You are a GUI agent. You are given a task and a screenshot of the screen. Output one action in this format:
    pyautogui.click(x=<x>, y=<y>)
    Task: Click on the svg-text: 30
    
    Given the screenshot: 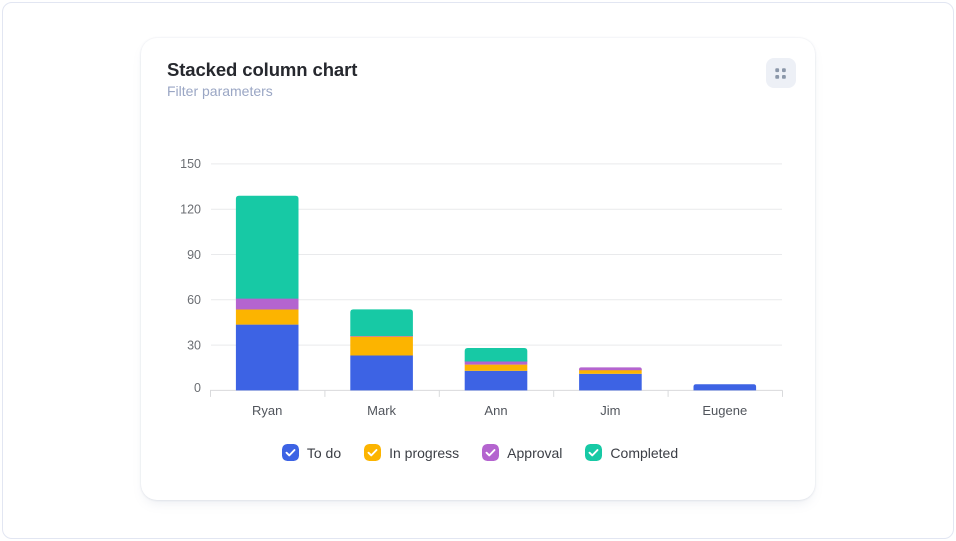 What is the action you would take?
    pyautogui.click(x=194, y=345)
    